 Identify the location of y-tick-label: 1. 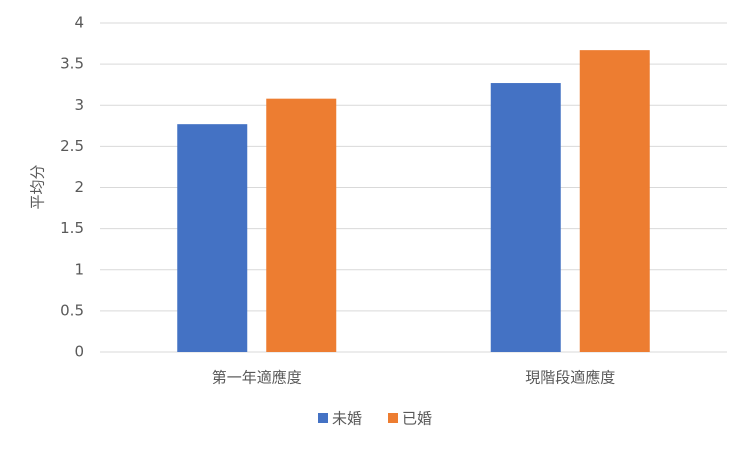
(79, 269).